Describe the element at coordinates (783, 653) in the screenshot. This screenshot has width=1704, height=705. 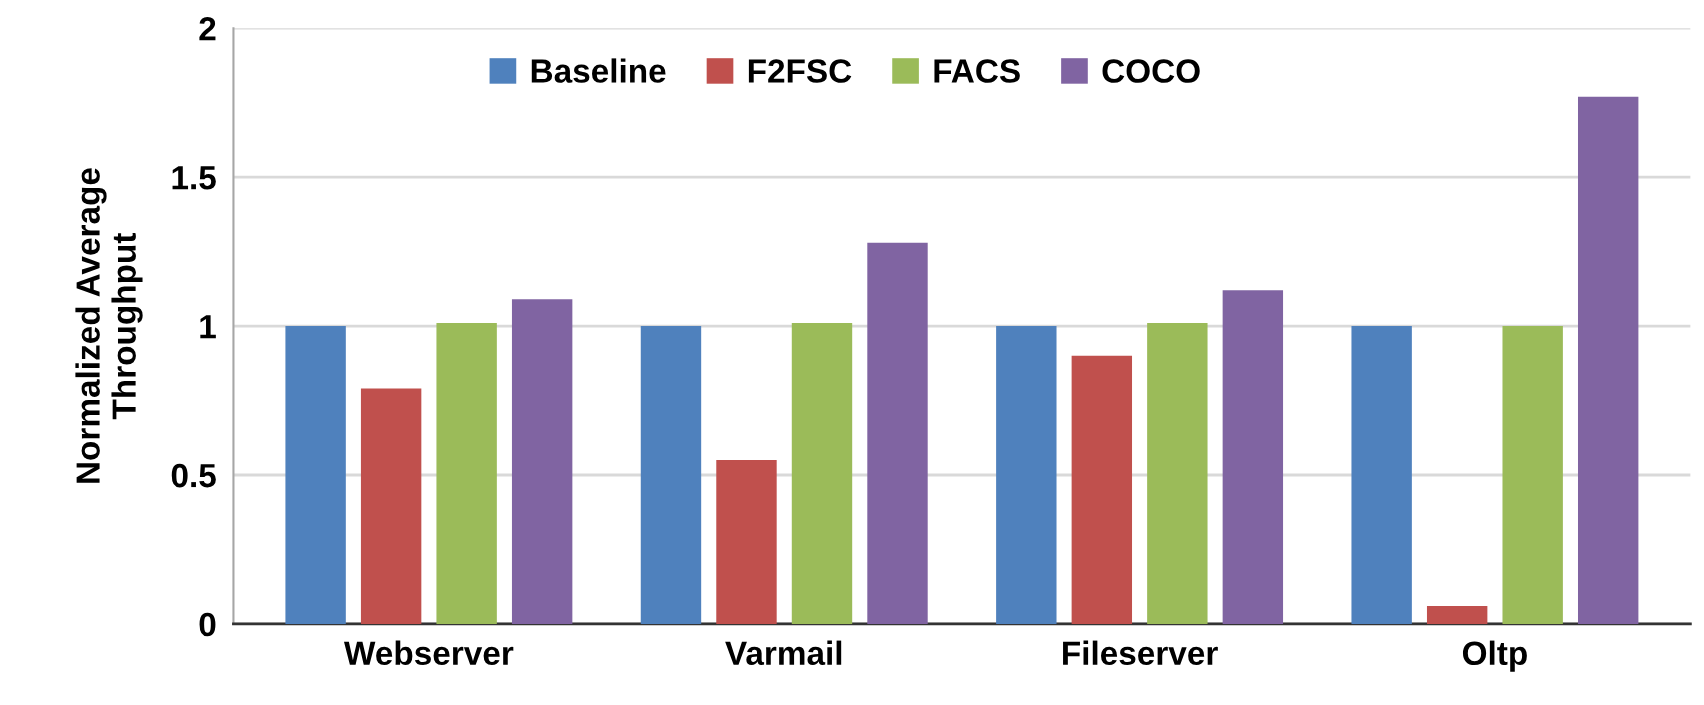
I see `x-tick-label: Varmail` at that location.